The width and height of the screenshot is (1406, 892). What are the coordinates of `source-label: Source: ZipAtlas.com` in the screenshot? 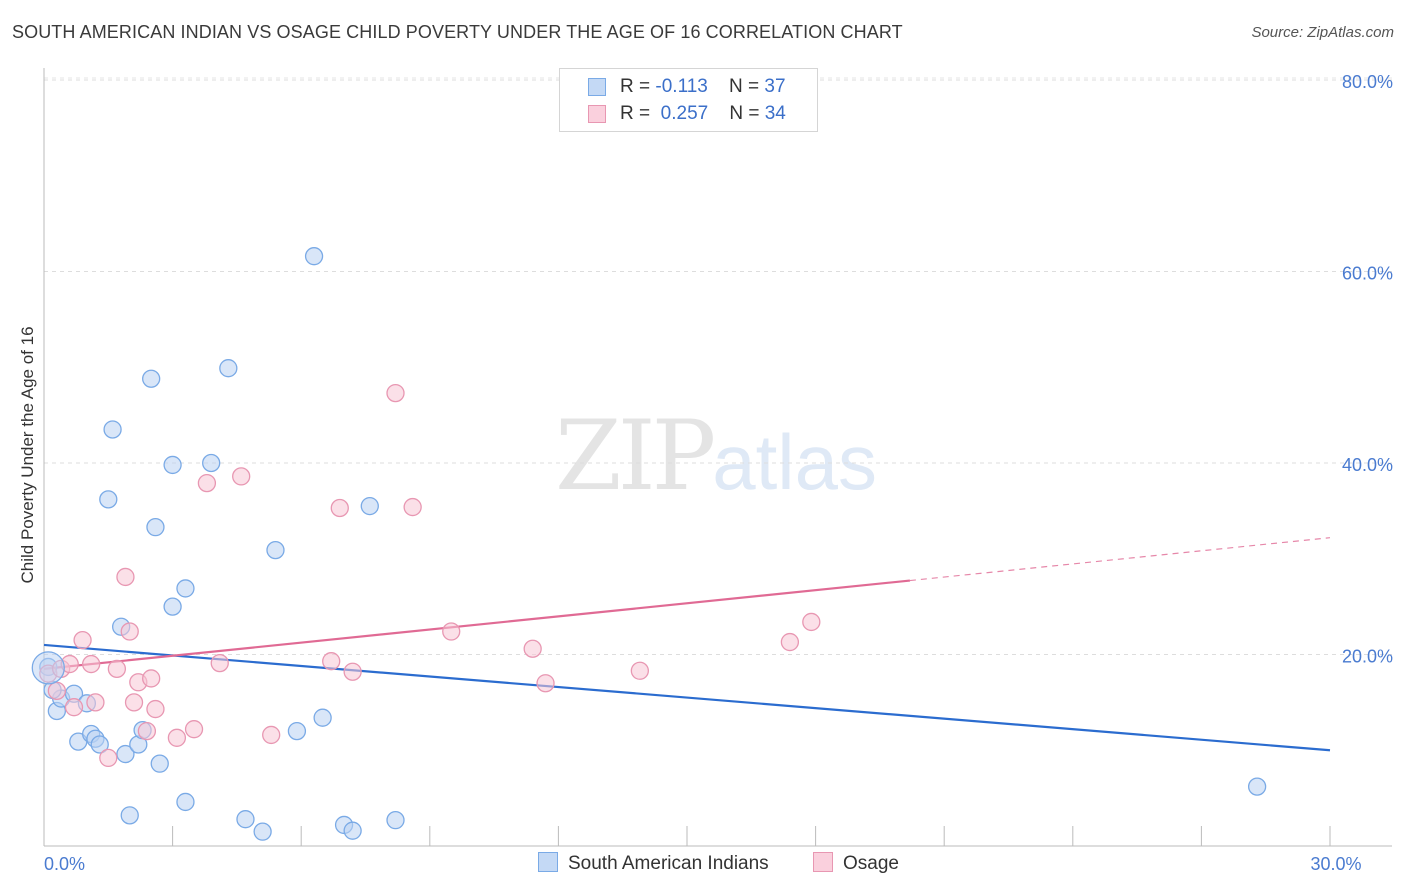 It's located at (1322, 32).